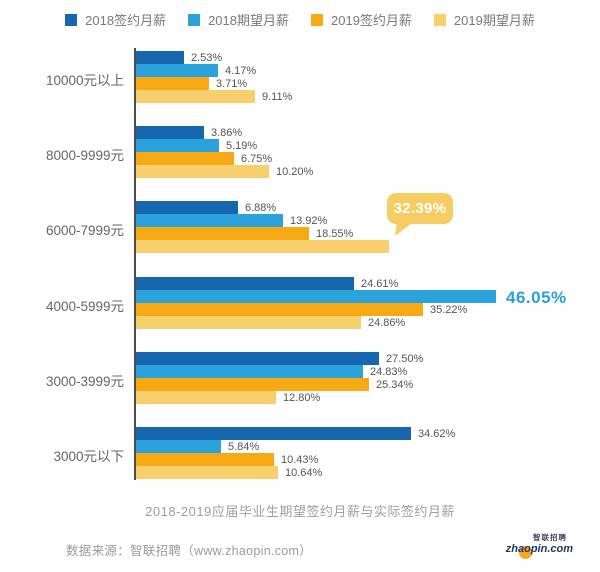  I want to click on legend: 2018签约月薪 2018期望月薪 2019签约月薪 2019期望月薪, so click(300, 19).